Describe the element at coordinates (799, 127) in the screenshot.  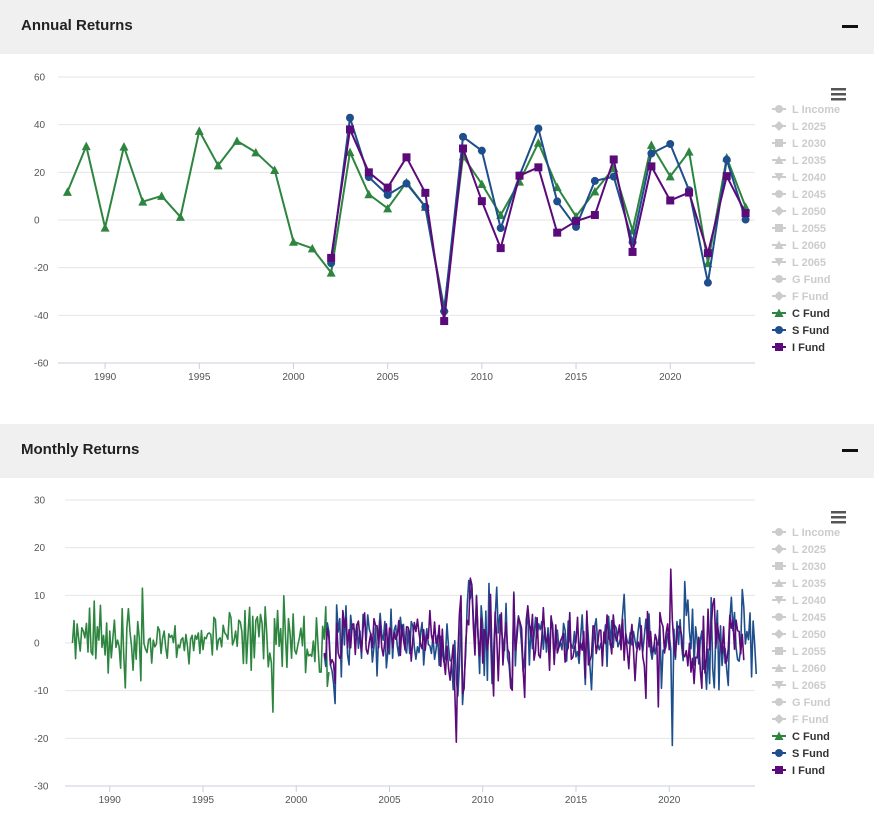
I see `legend-item-l-2025: L 2025` at that location.